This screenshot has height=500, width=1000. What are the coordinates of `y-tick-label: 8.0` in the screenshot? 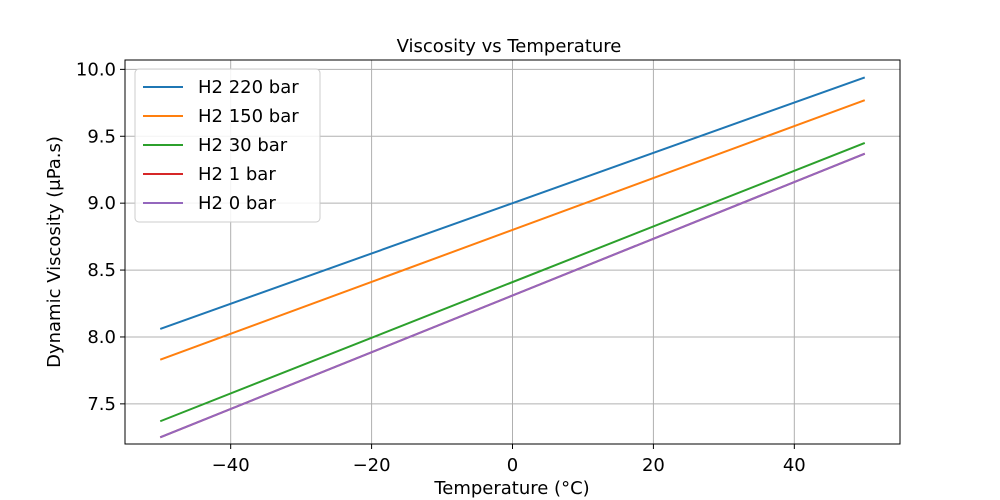 It's located at (101, 337).